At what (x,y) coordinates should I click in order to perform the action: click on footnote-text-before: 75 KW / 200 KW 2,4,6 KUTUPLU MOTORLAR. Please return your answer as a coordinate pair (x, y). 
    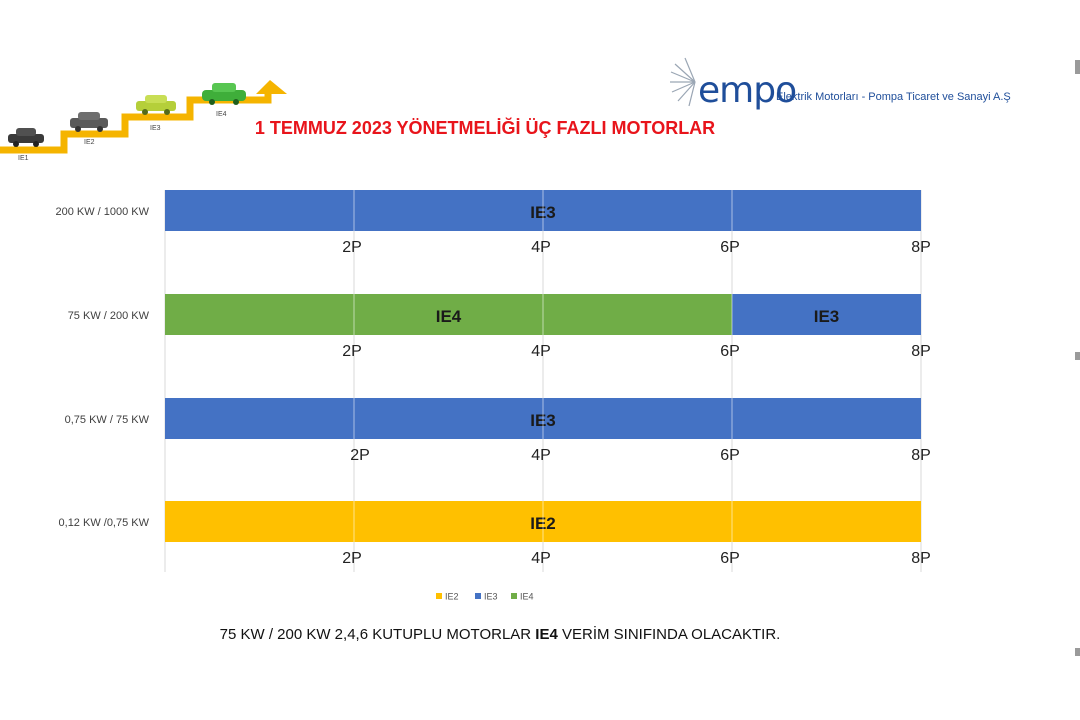
    Looking at the image, I should click on (377, 634).